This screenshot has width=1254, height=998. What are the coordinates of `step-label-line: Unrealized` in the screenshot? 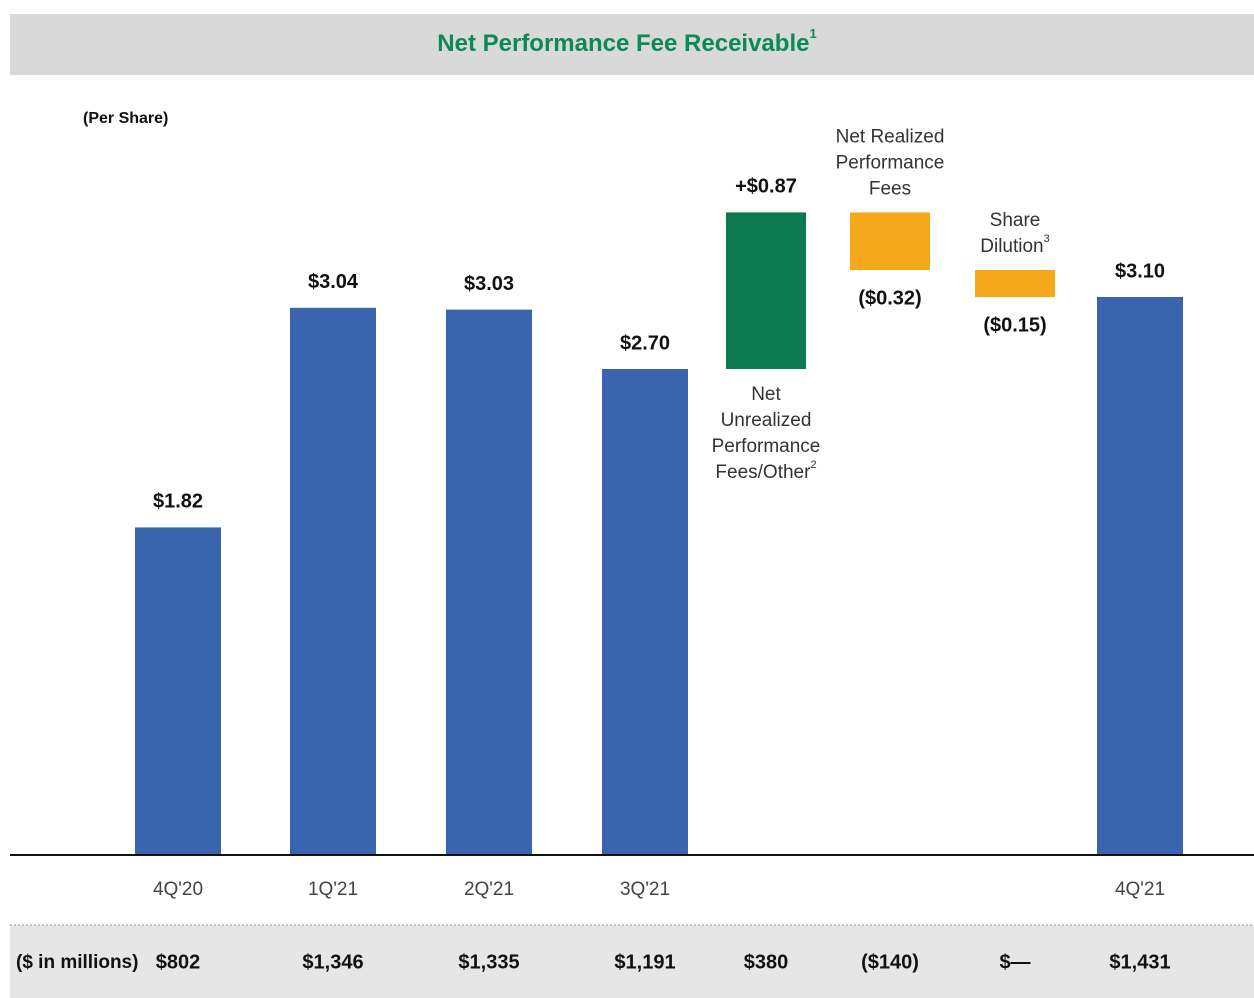 It's located at (766, 420).